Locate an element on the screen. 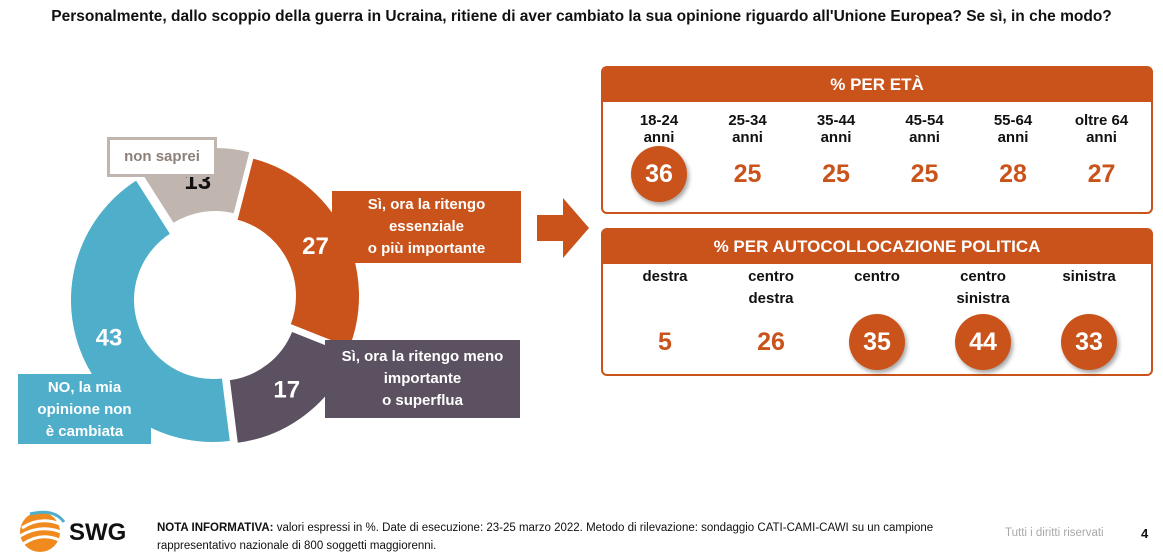  column-label: 25-34 is located at coordinates (747, 120).